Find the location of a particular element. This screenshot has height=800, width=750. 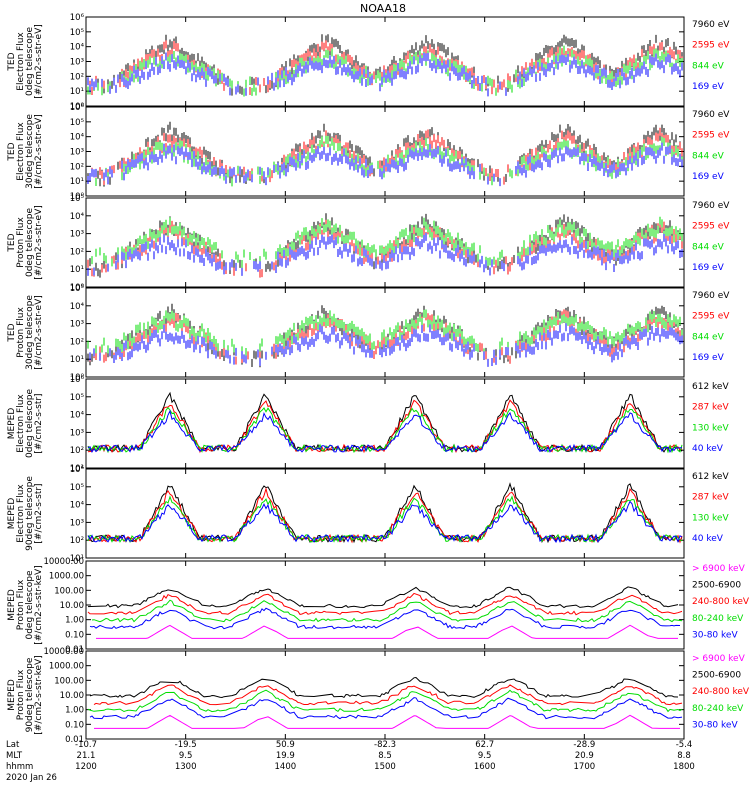

axis-lat-label: -5.4 is located at coordinates (684, 745).